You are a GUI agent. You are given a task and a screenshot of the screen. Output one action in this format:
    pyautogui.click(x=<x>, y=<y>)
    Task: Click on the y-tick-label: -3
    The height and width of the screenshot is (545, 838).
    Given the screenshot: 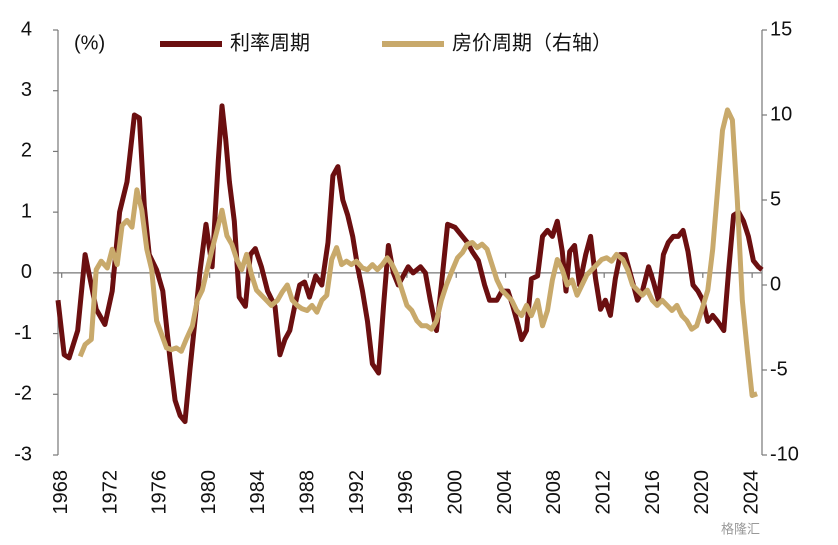 What is the action you would take?
    pyautogui.click(x=23, y=454)
    